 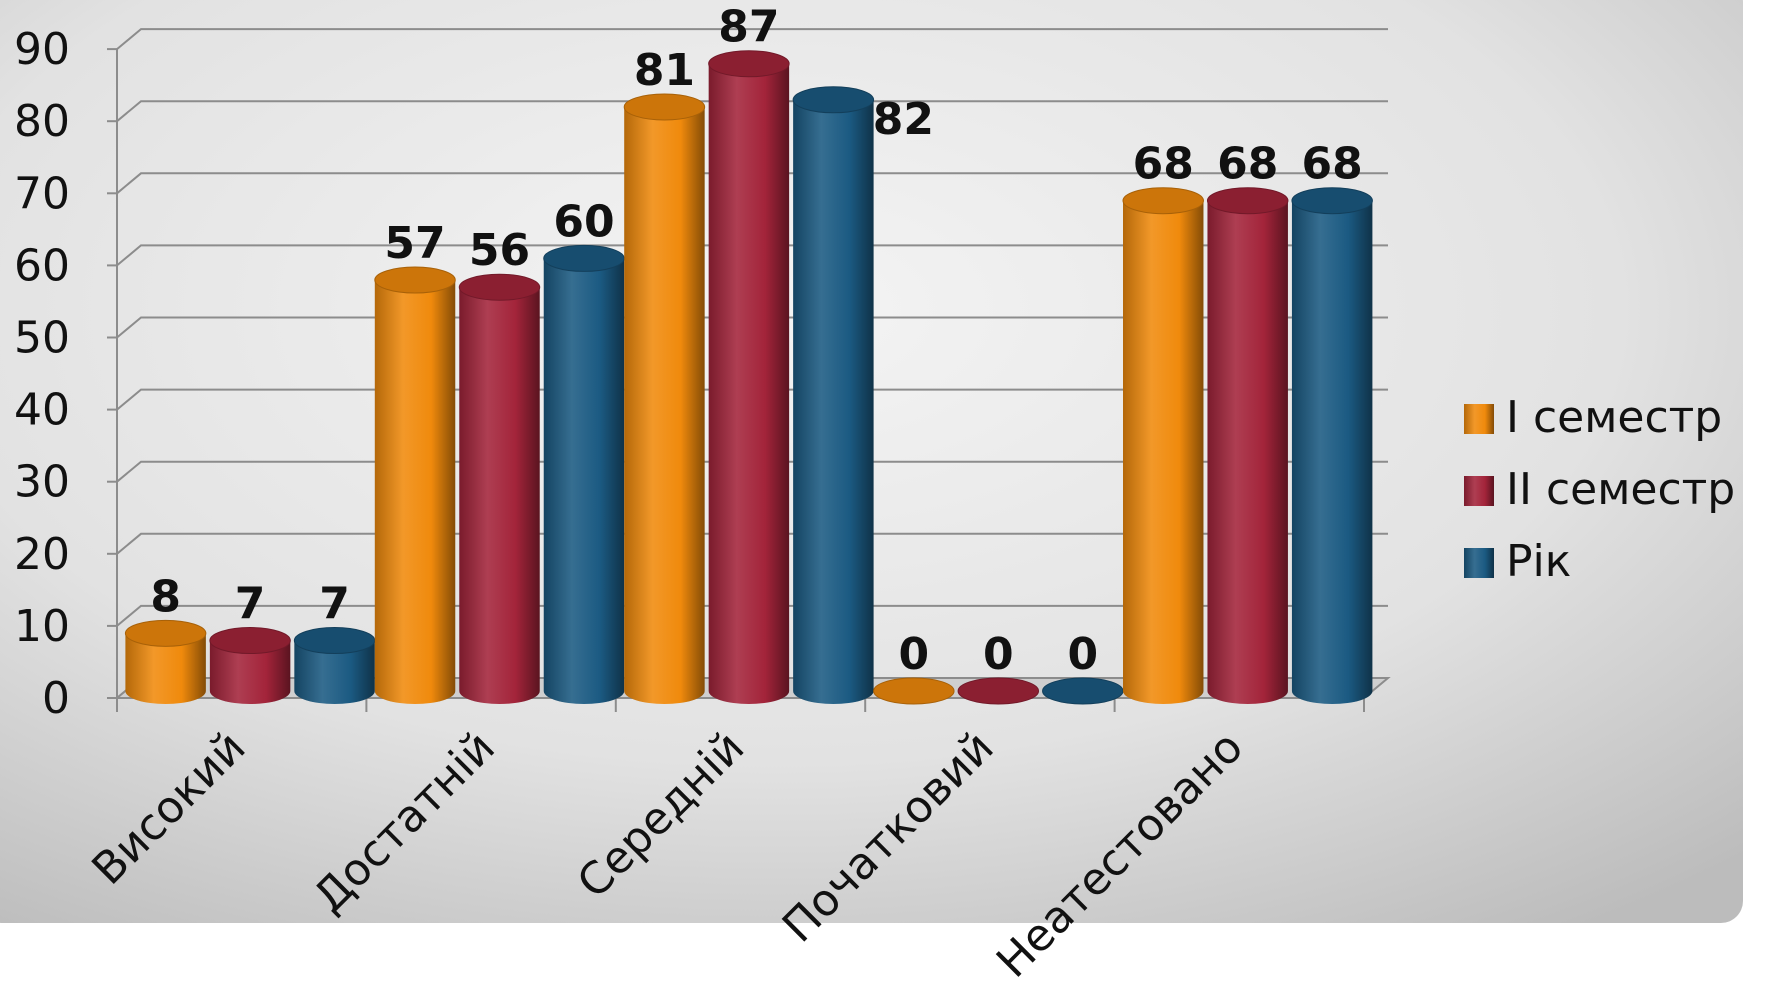 What do you see at coordinates (583, 221) in the screenshot?
I see `data-label: 60` at bounding box center [583, 221].